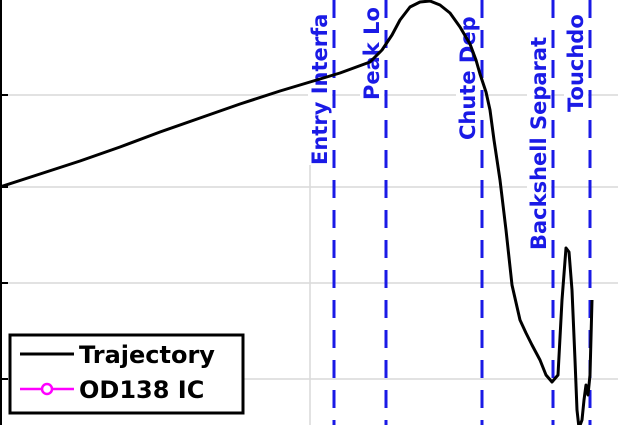 The width and height of the screenshot is (618, 425). What do you see at coordinates (47, 389) in the screenshot?
I see `legend-marker-od138` at bounding box center [47, 389].